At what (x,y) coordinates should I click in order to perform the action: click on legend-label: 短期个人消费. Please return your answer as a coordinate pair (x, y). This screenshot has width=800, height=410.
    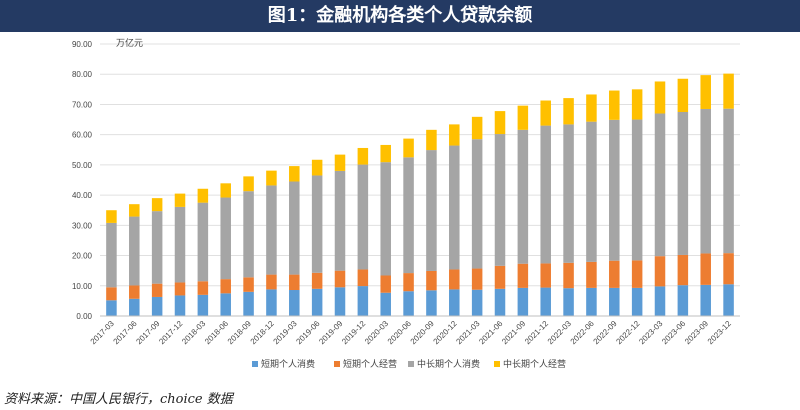
    Looking at the image, I should click on (288, 364).